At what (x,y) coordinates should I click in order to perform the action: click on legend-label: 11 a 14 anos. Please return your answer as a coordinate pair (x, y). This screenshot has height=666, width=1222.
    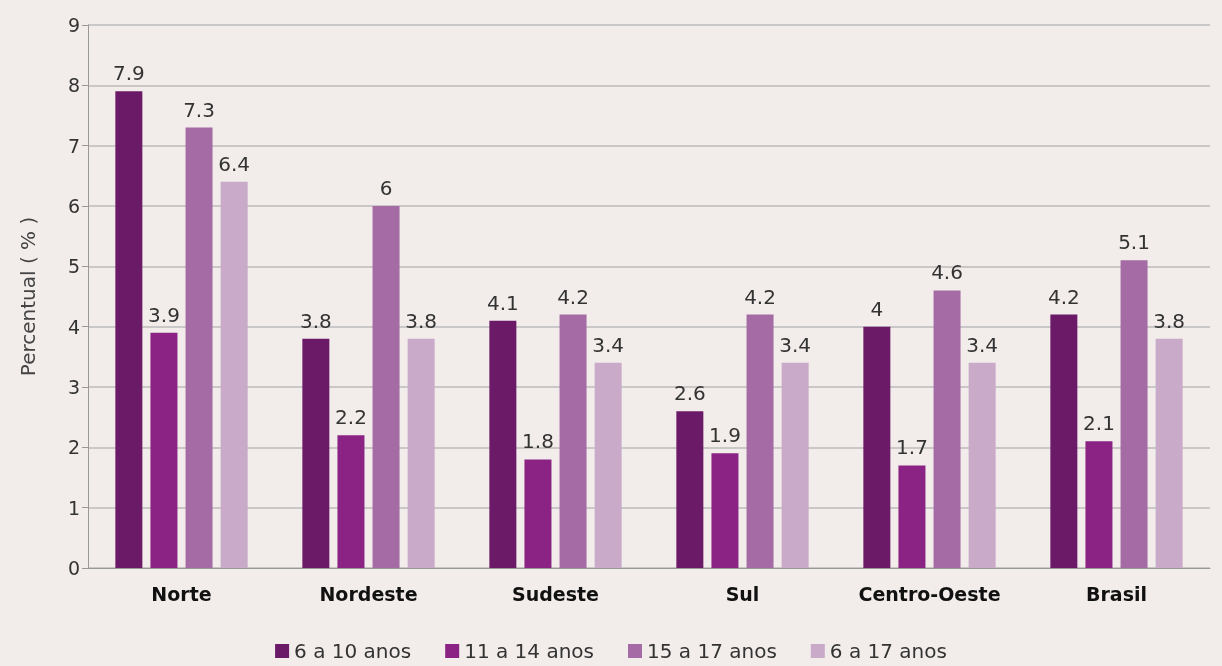
    Looking at the image, I should click on (529, 651).